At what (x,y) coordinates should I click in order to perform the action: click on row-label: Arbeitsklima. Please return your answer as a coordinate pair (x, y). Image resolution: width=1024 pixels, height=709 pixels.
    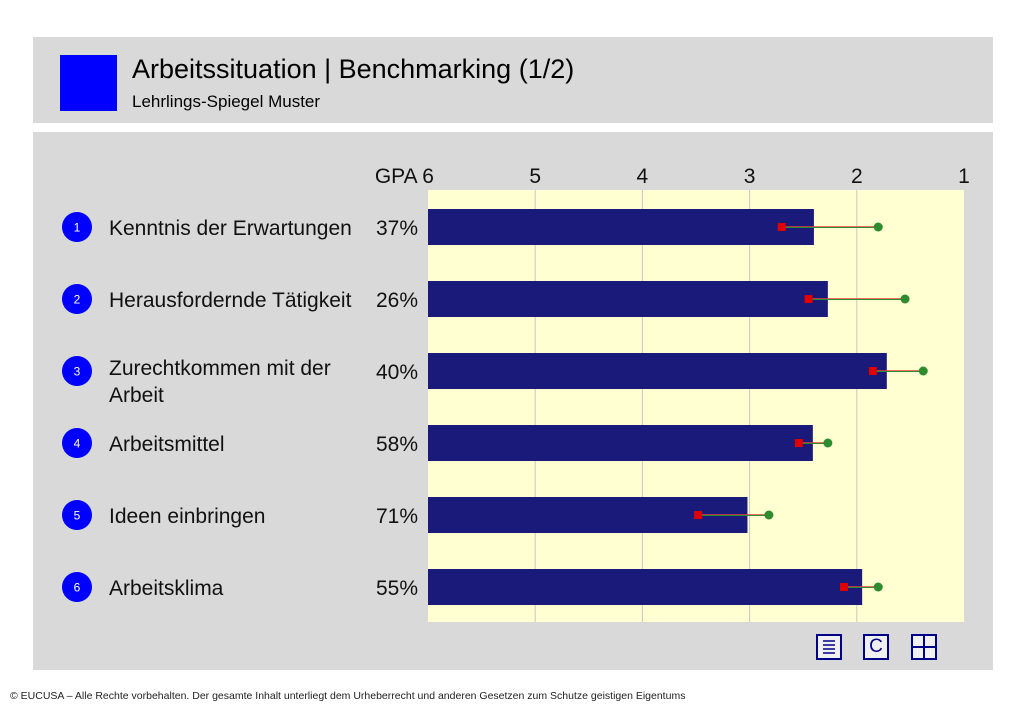
    Looking at the image, I should click on (166, 588).